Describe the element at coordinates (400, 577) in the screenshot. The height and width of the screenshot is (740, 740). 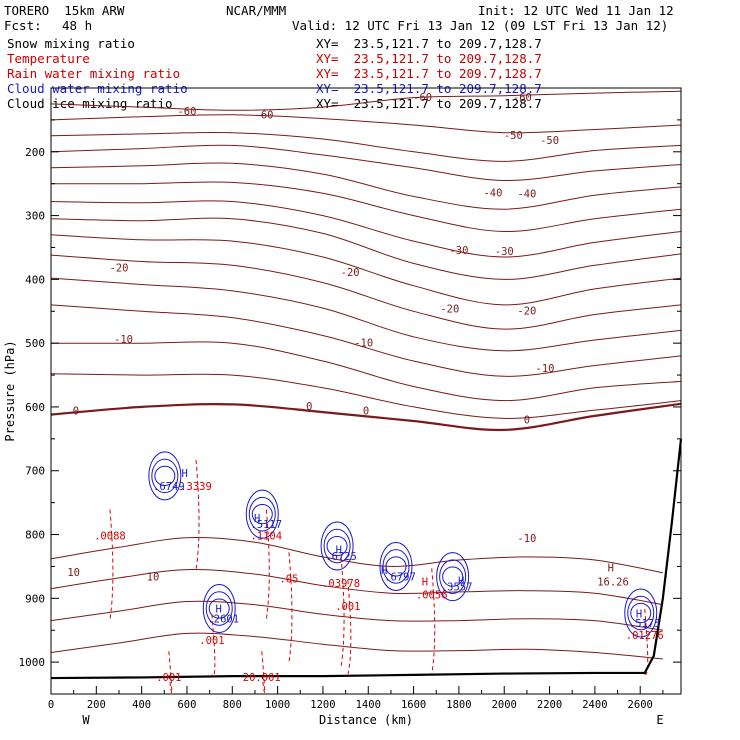
I see `cloud-max-label: .6797` at that location.